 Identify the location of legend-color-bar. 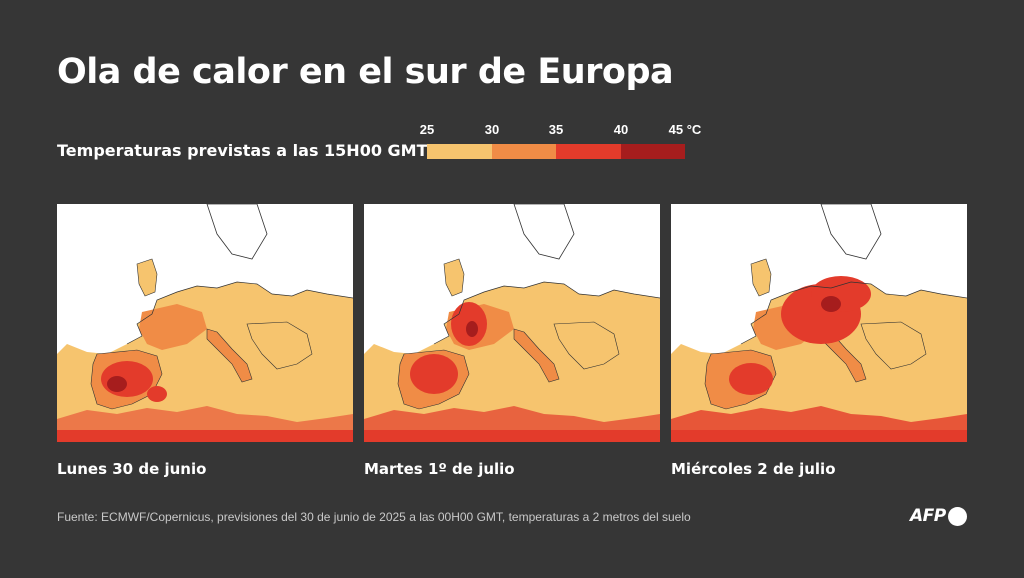
(556, 151).